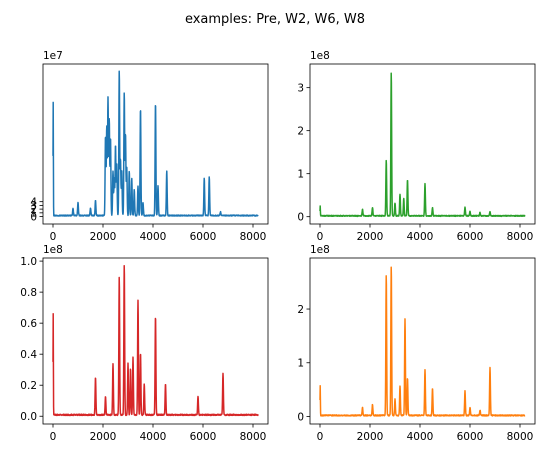  I want to click on y-tick-label: 4, so click(33, 202).